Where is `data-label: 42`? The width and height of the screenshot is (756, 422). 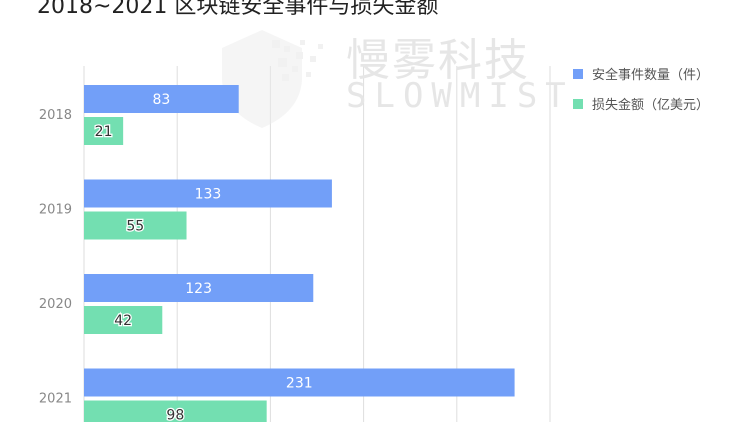 data-label: 42 is located at coordinates (123, 321).